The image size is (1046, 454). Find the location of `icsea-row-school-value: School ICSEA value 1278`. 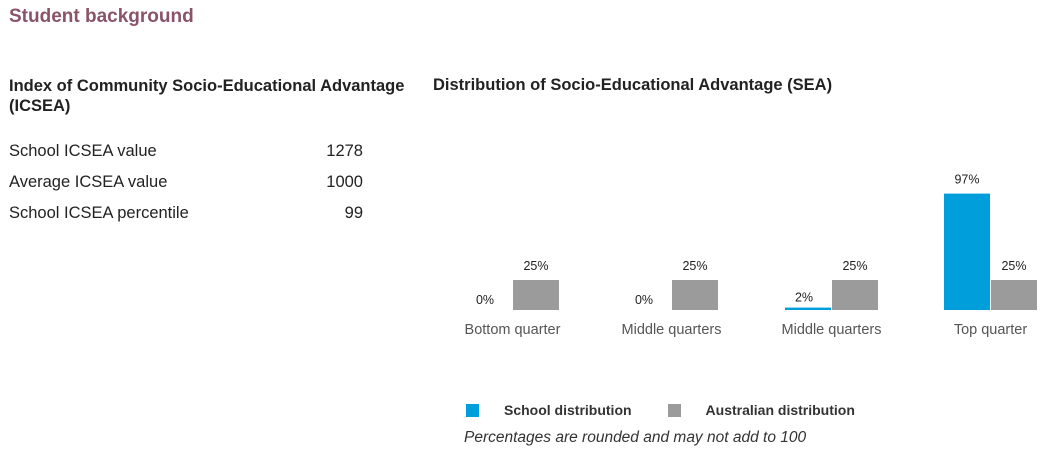

icsea-row-school-value: School ICSEA value 1278 is located at coordinates (186, 155).